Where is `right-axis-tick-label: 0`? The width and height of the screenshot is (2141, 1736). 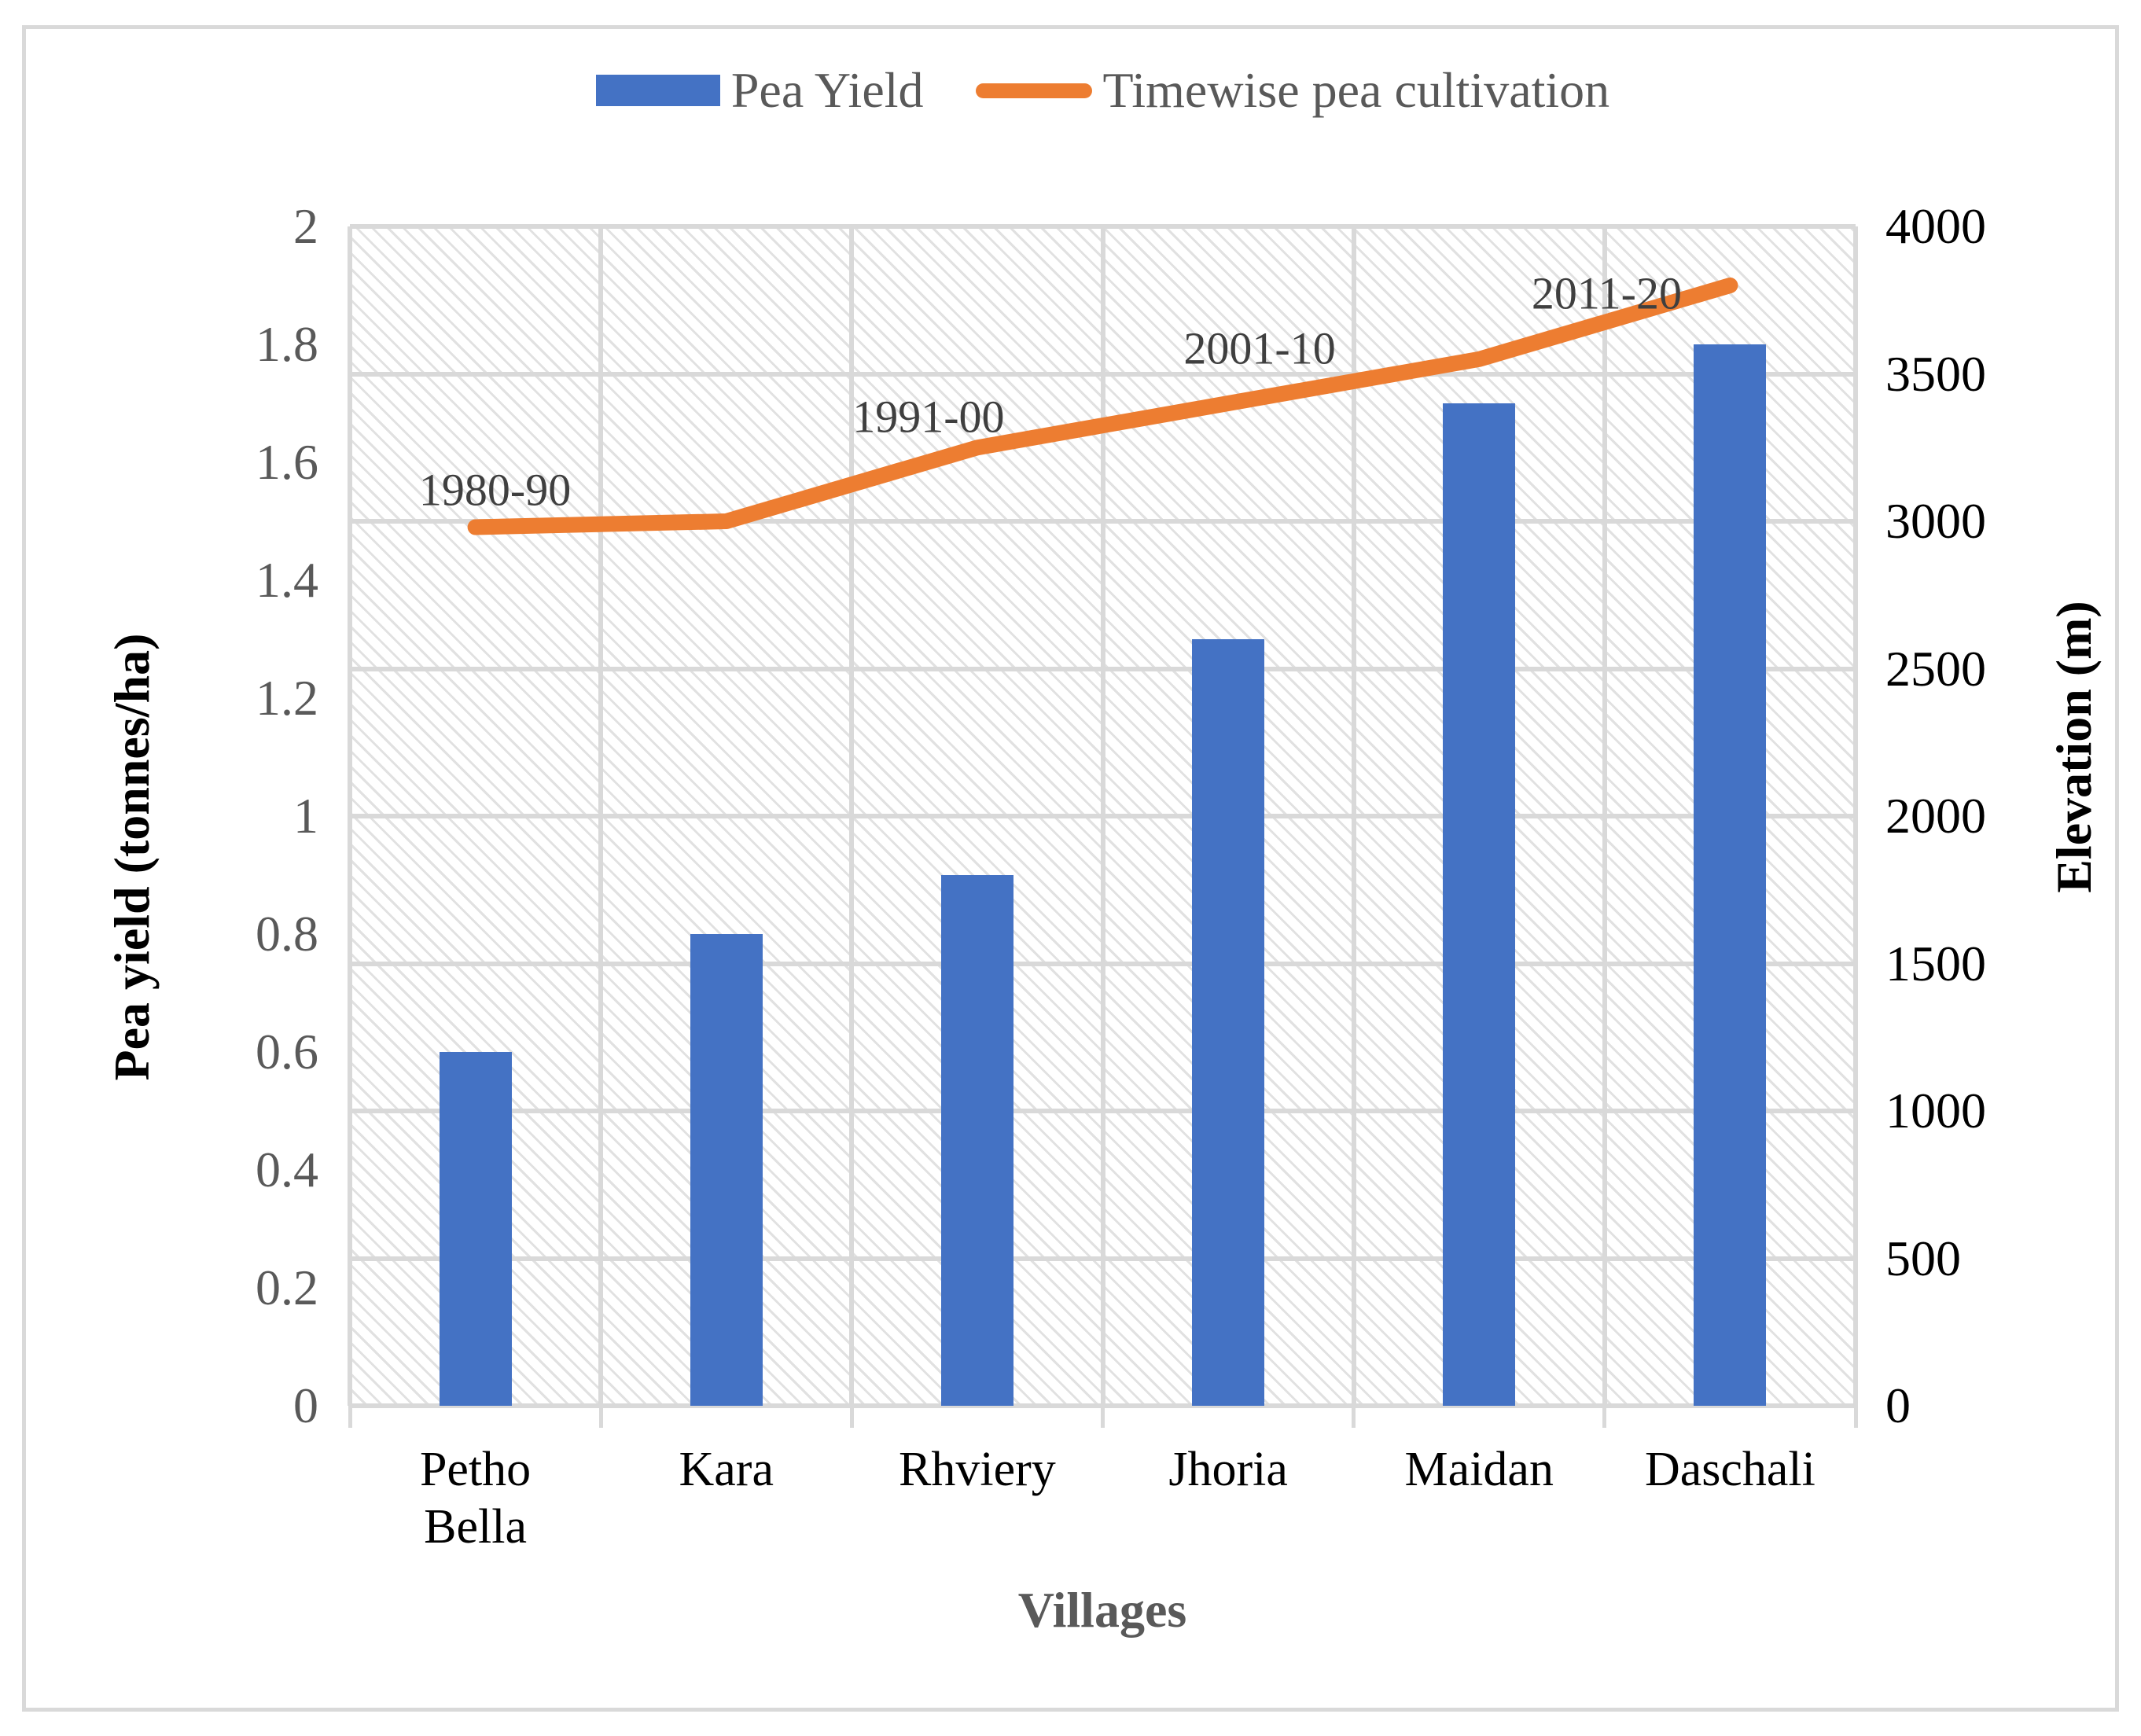 right-axis-tick-label: 0 is located at coordinates (1898, 1405).